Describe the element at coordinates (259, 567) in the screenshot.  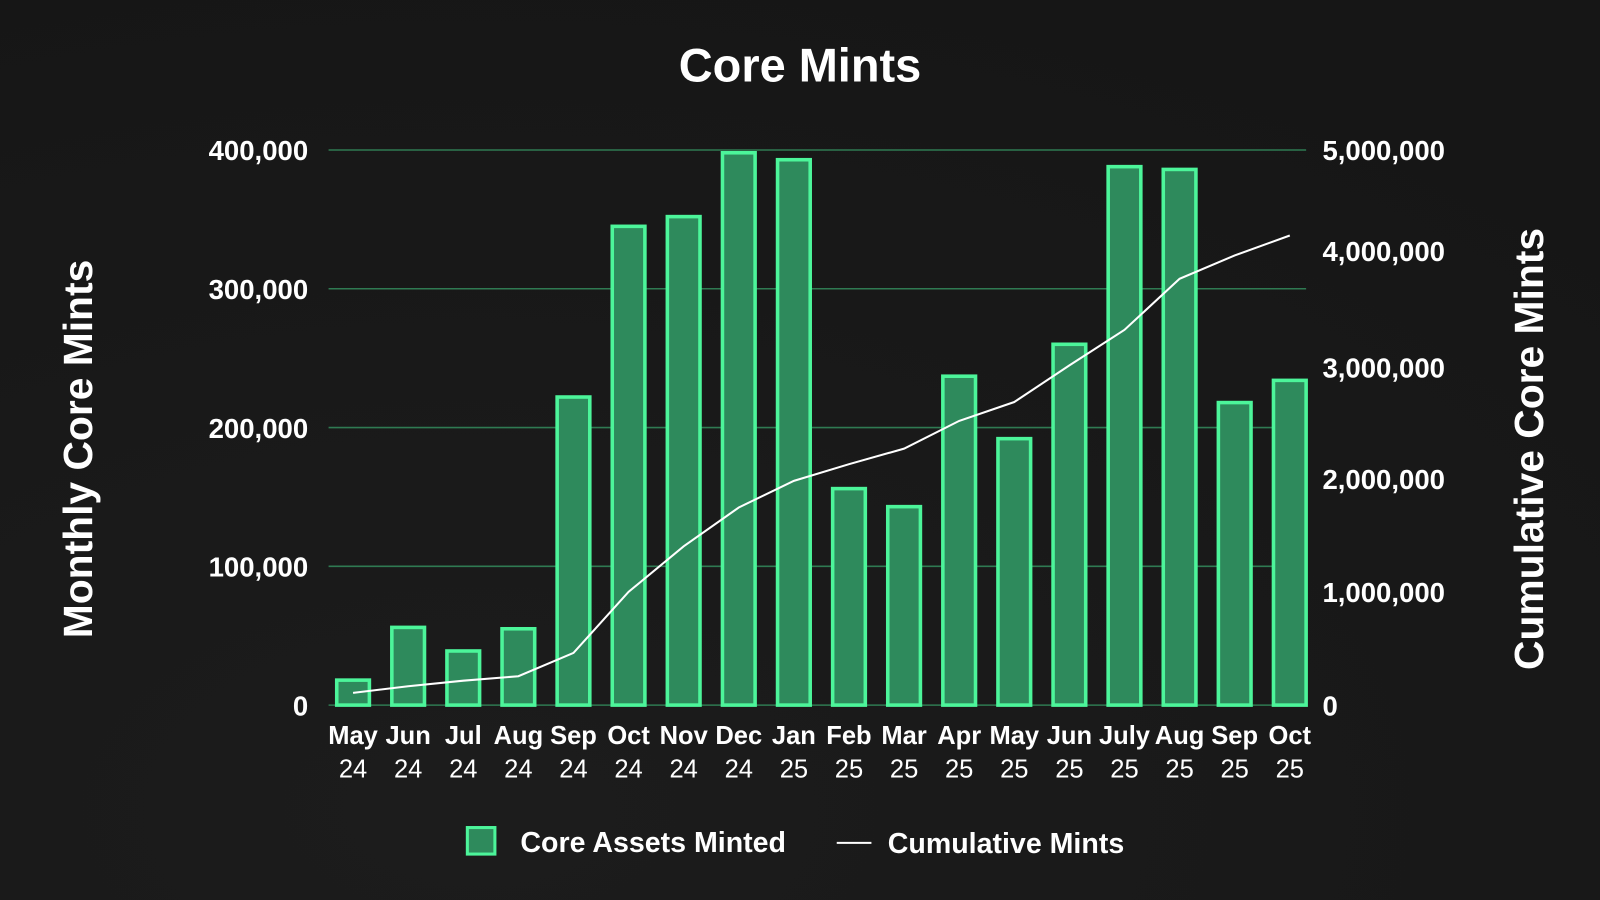
I see `y-tick-label: 100,000` at that location.